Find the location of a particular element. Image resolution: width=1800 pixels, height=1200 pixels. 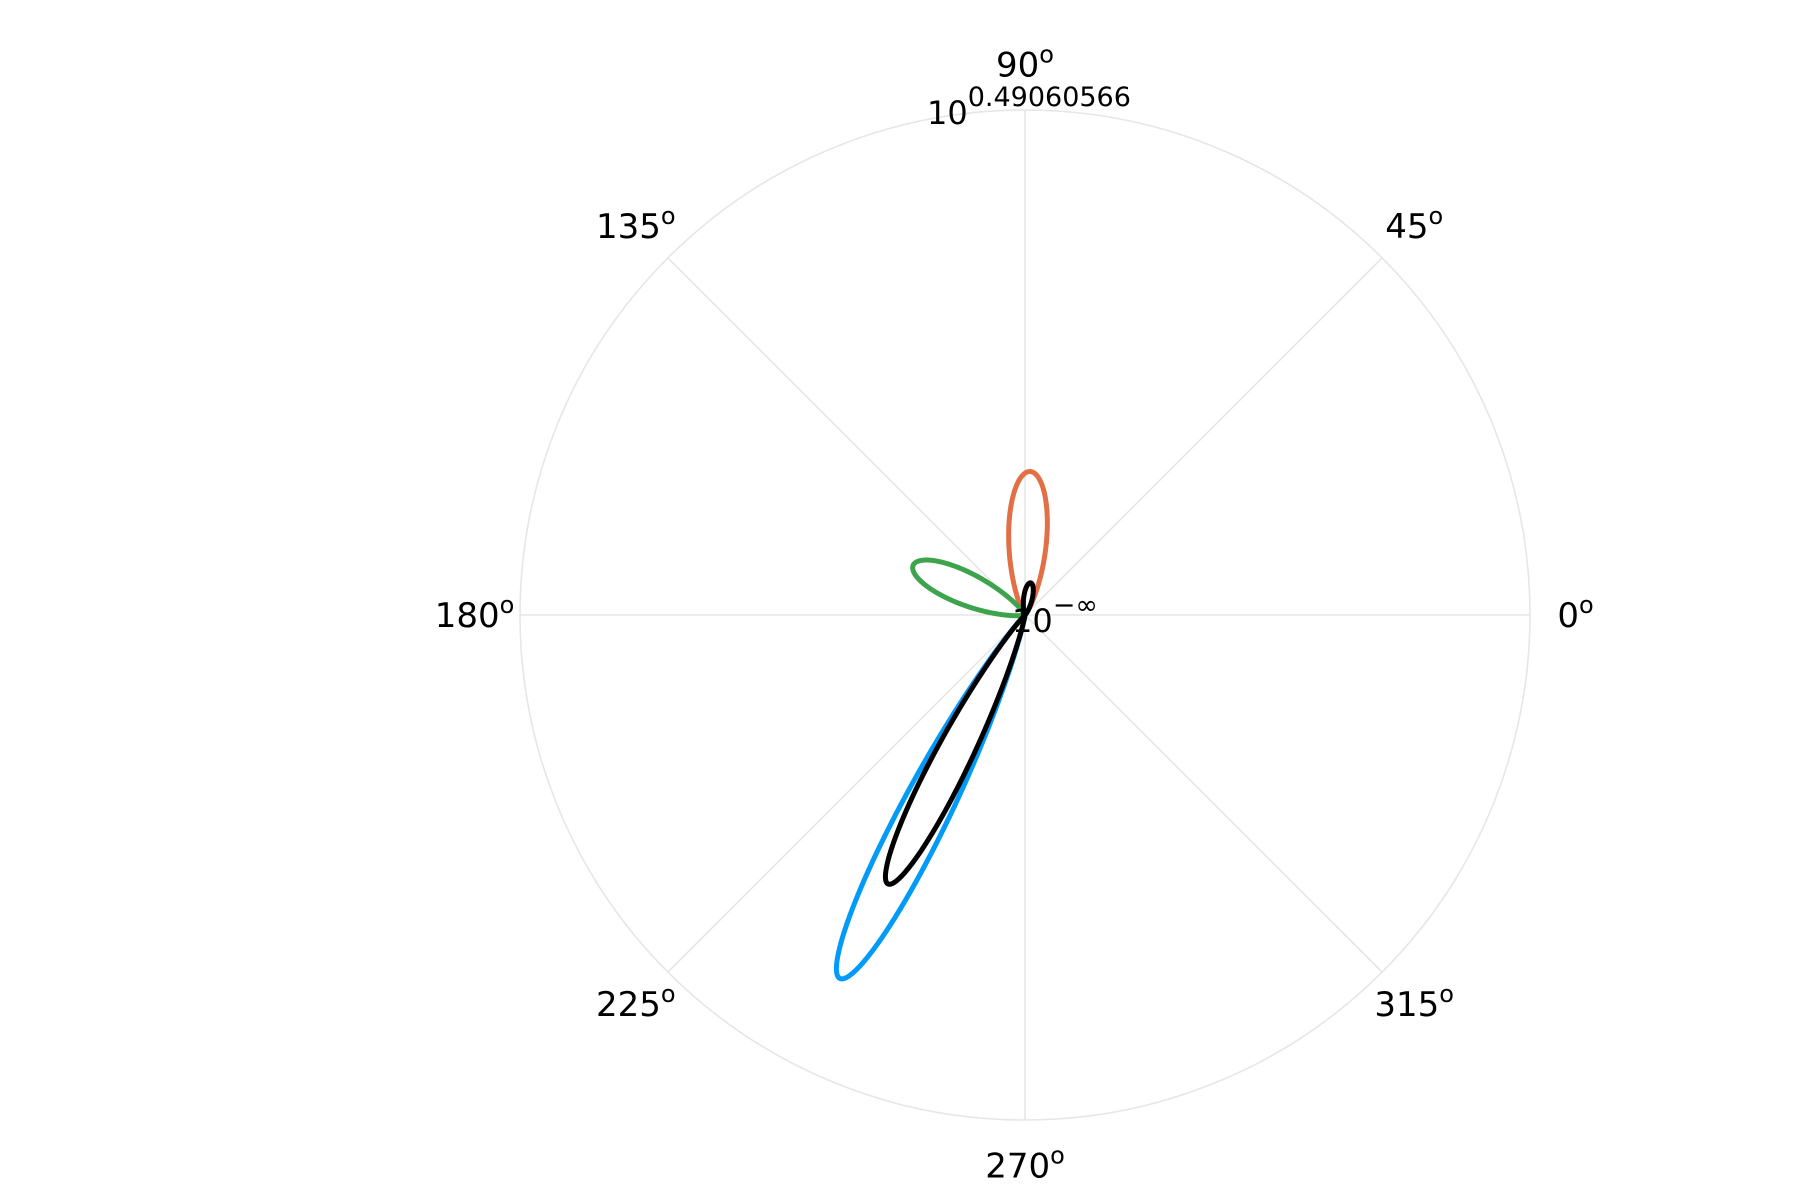

angle-tick-135: 135o is located at coordinates (636, 224).